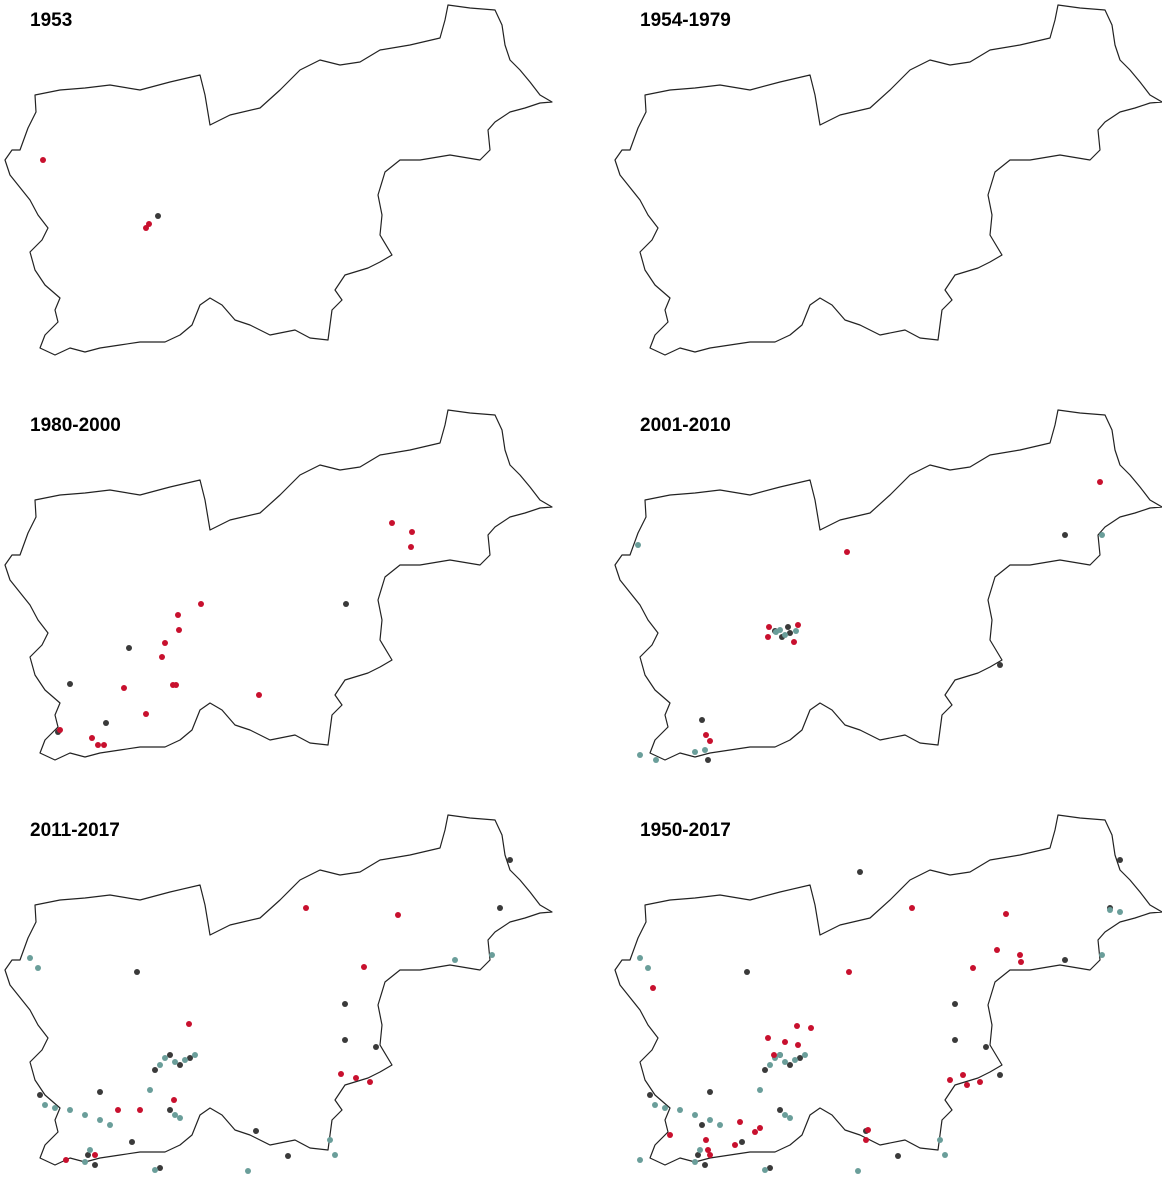 The height and width of the screenshot is (1200, 1162). What do you see at coordinates (75, 830) in the screenshot?
I see `panel-title: 2011-2017` at bounding box center [75, 830].